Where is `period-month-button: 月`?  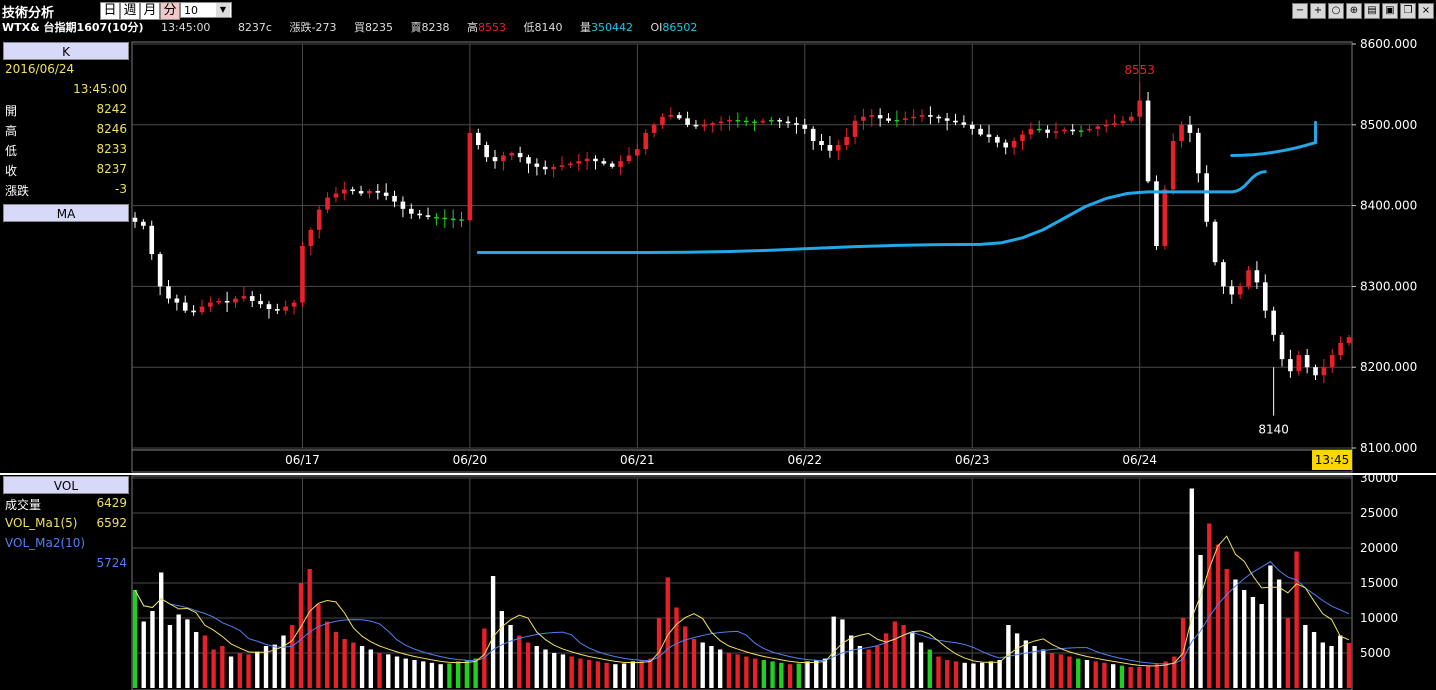
period-month-button: 月 is located at coordinates (150, 11).